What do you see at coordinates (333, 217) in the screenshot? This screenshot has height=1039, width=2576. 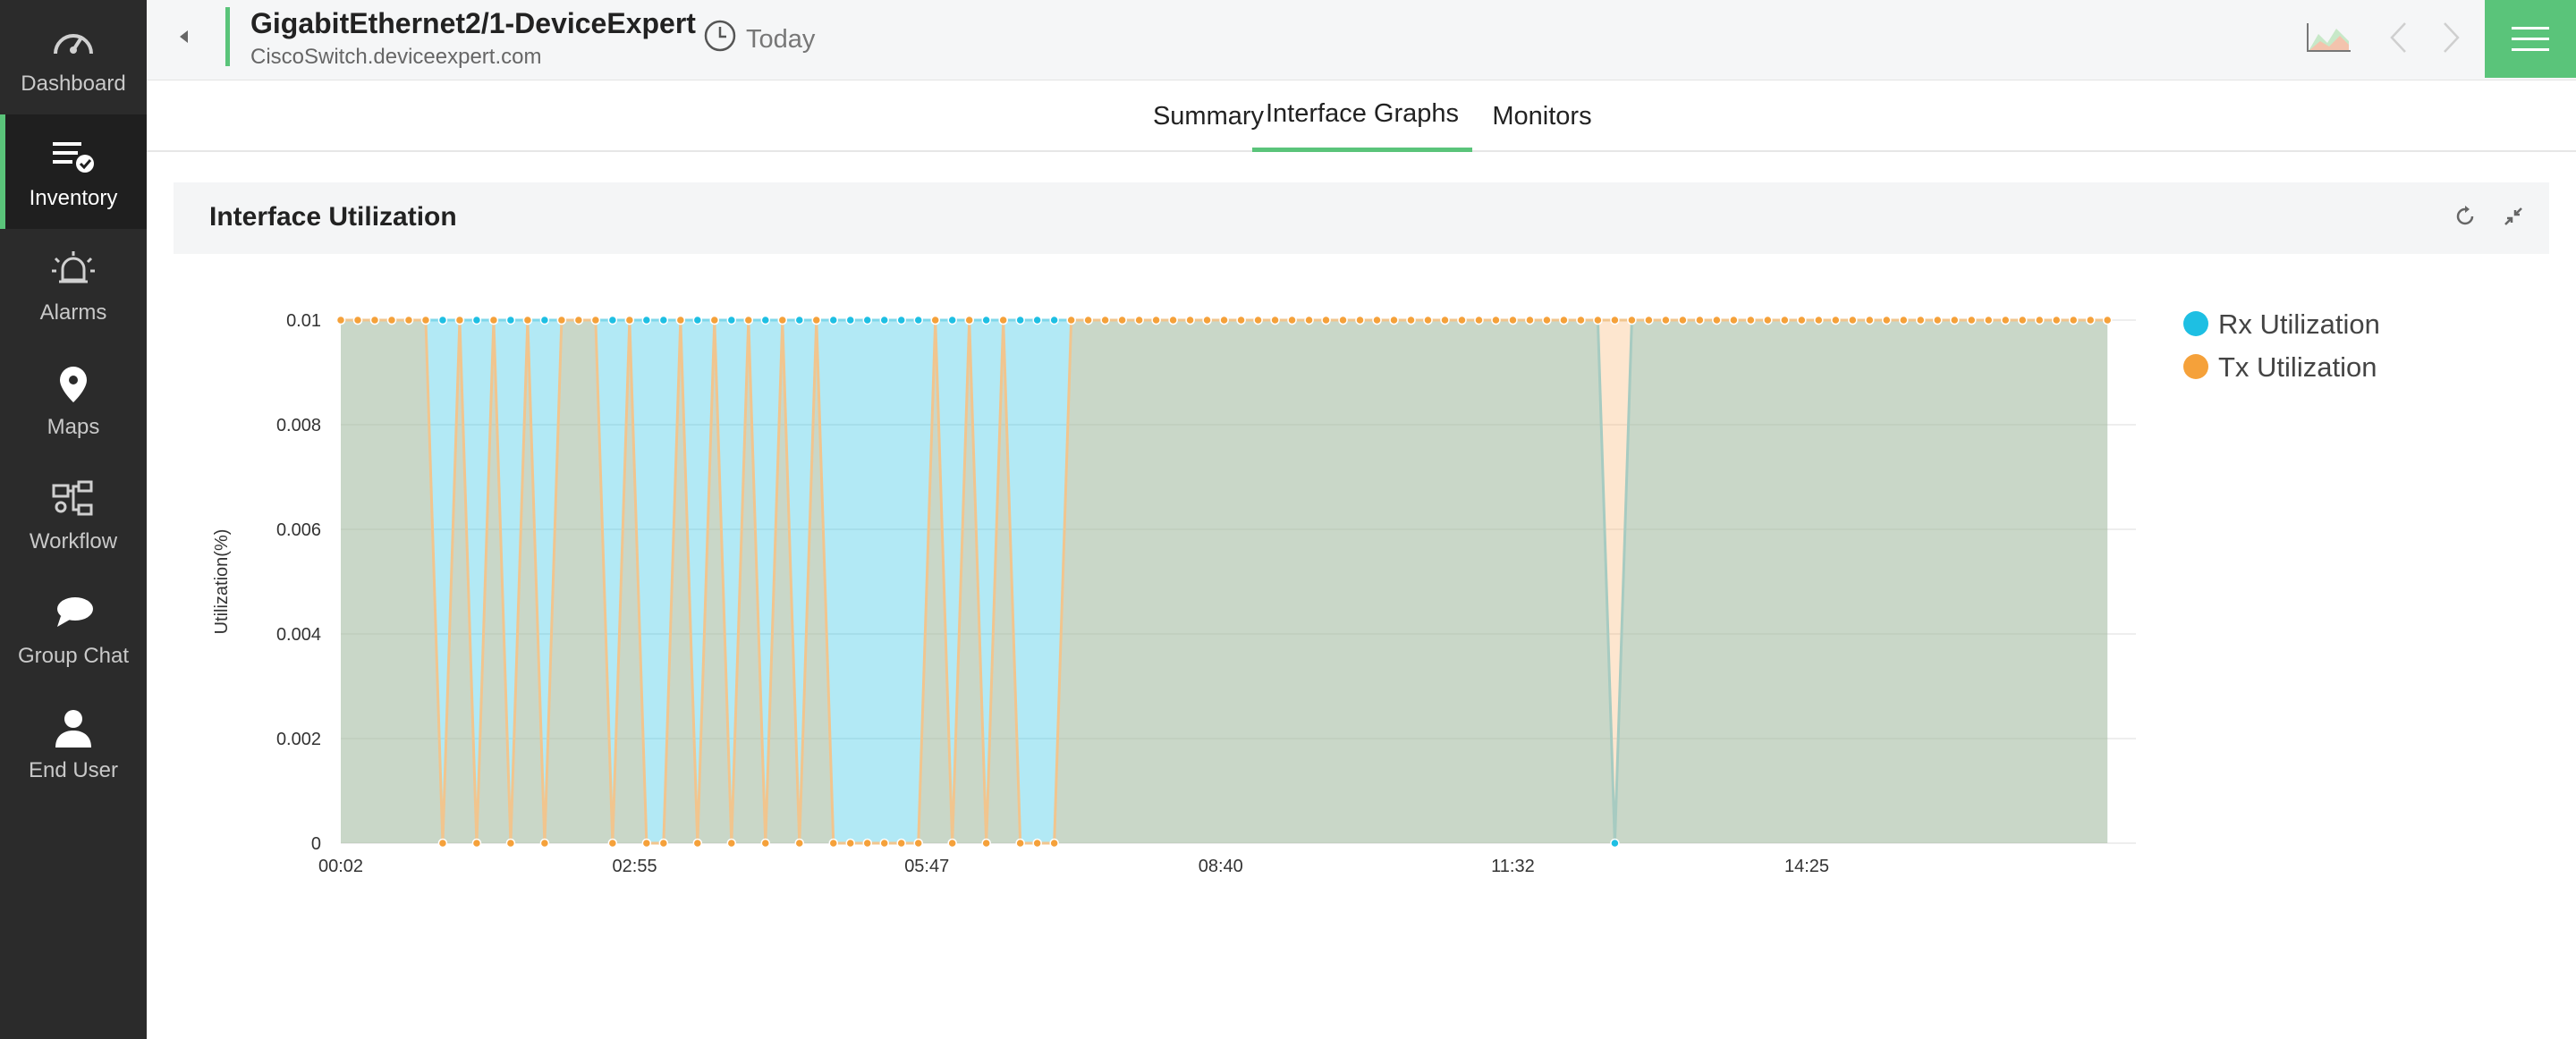 I see `panel-title: Interface Utilization` at bounding box center [333, 217].